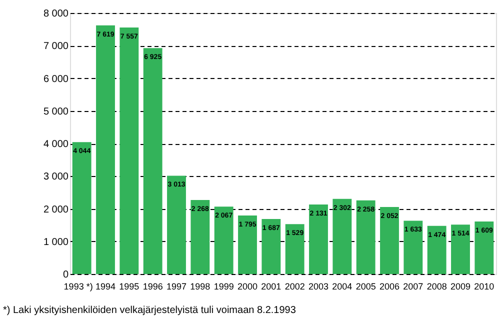 This screenshot has width=502, height=323. I want to click on x-tick-label: 2002, so click(294, 287).